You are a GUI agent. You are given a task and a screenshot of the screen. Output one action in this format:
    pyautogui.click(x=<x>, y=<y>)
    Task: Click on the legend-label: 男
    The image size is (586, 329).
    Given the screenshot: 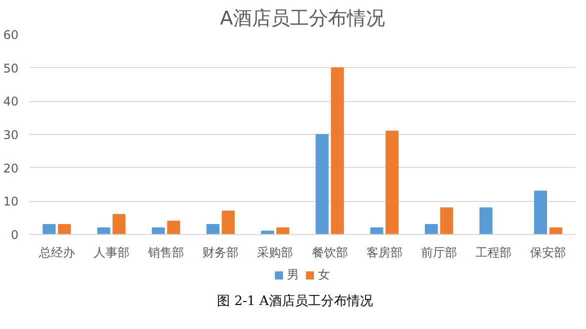 What is the action you would take?
    pyautogui.click(x=293, y=275)
    